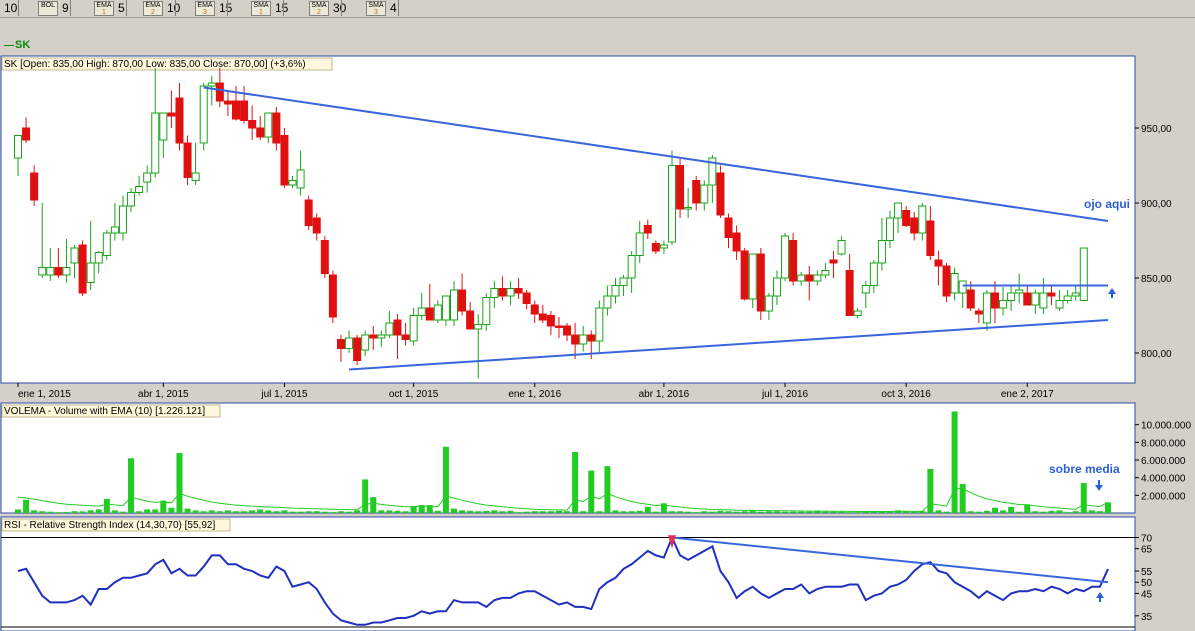 The width and height of the screenshot is (1195, 631). I want to click on toolbar-item: SMA 3 4, so click(381, 8).